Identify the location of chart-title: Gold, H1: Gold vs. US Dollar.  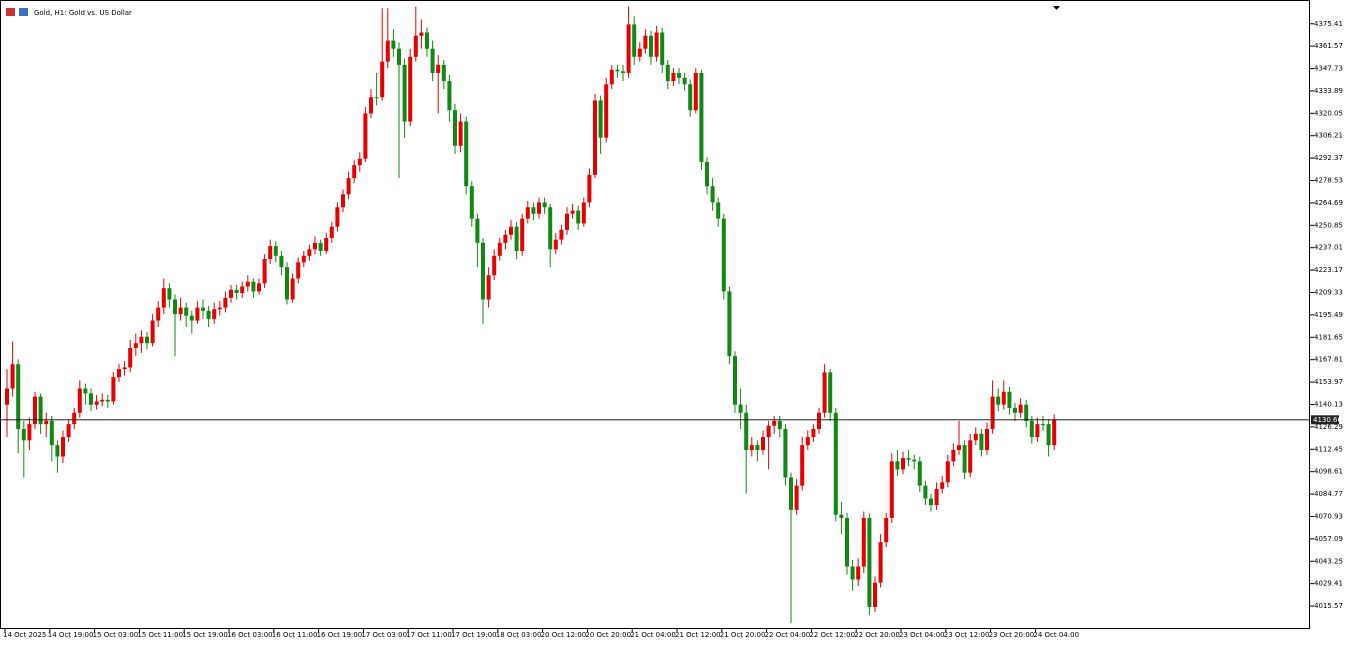
(83, 13).